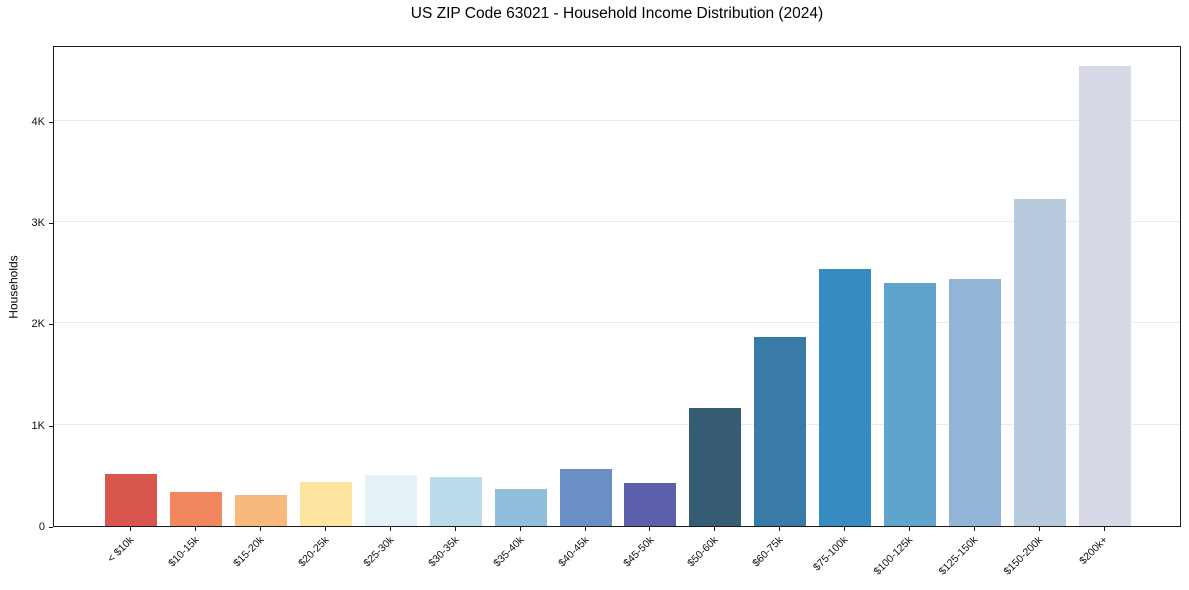 The image size is (1189, 590). What do you see at coordinates (443, 552) in the screenshot?
I see `x-tick-label: $30-35k` at bounding box center [443, 552].